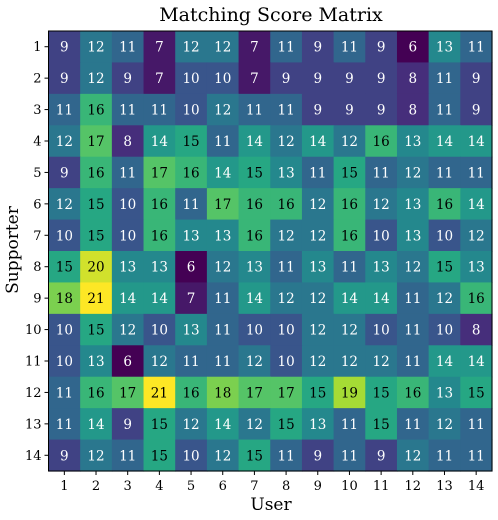 The image size is (498, 520). What do you see at coordinates (222, 393) in the screenshot?
I see `cell-value-label: 18` at bounding box center [222, 393].